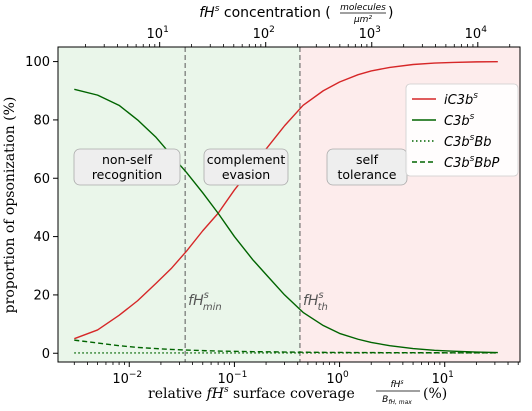 This screenshot has width=532, height=411. Describe the element at coordinates (367, 159) in the screenshot. I see `region-label-2-line-0: self` at that location.